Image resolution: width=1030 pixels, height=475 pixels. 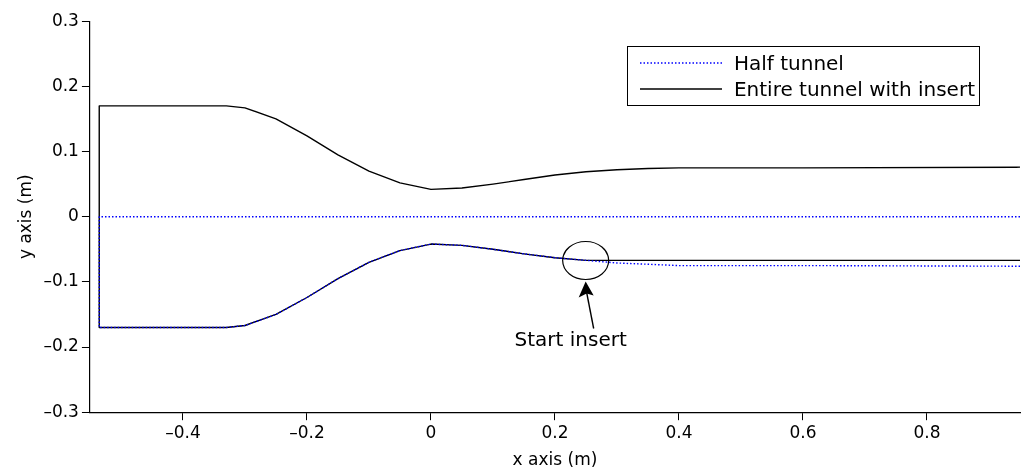 I want to click on y-tick-label: –0.3, so click(x=61, y=410).